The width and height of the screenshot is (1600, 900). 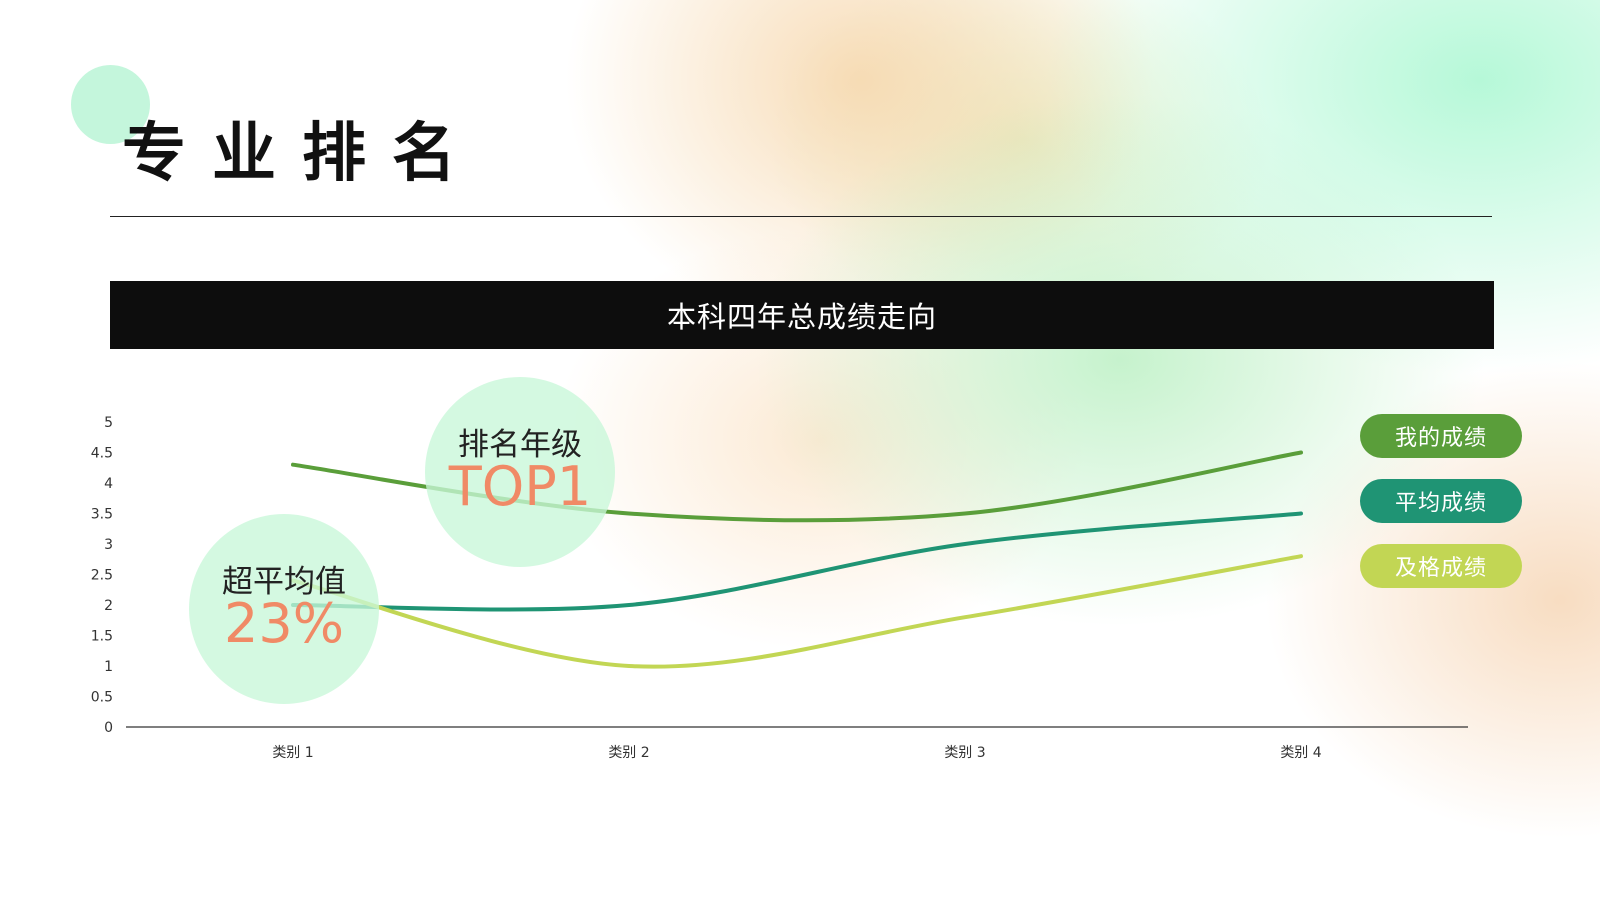 I want to click on x-axis-ticks: 类别 1 类别 2 类别 3 类别 4, so click(x=796, y=753).